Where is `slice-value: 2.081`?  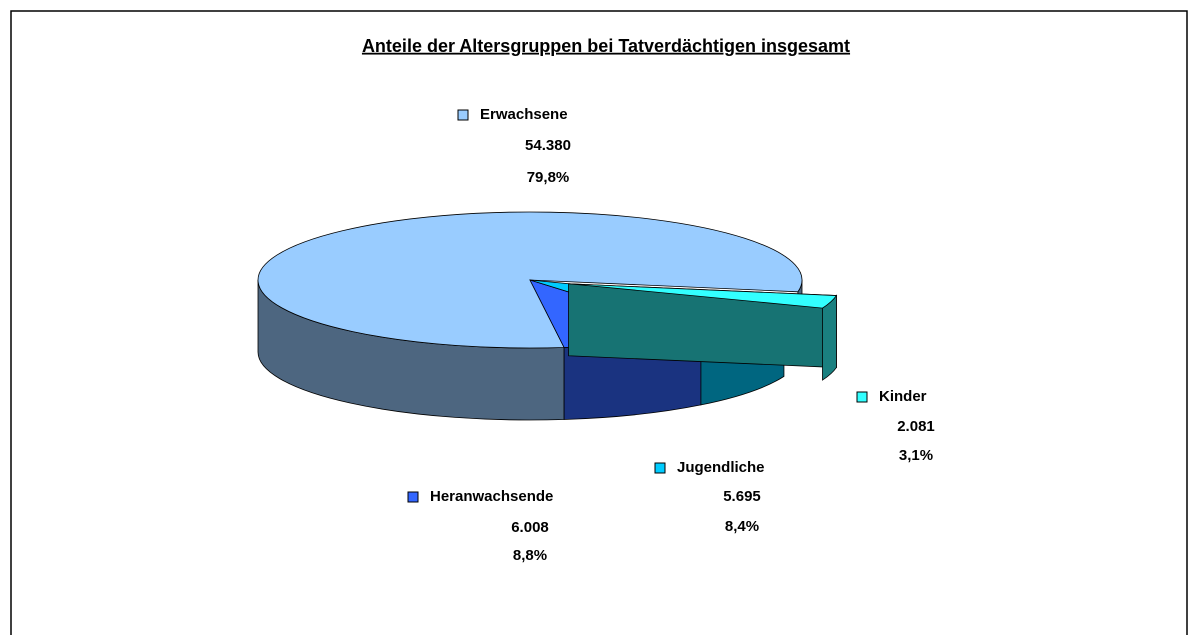
slice-value: 2.081 is located at coordinates (916, 426).